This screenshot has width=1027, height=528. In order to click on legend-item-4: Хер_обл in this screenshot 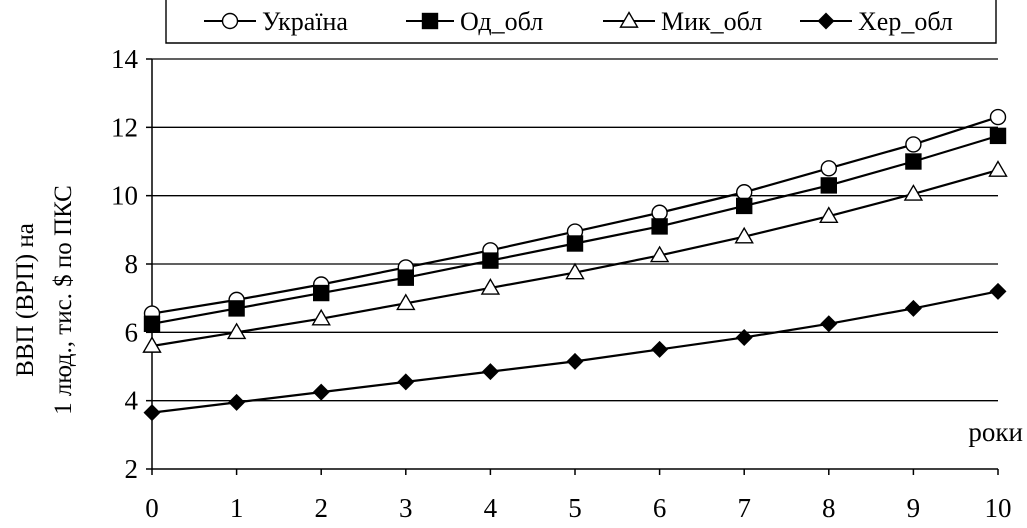, I will do `click(876, 21)`.